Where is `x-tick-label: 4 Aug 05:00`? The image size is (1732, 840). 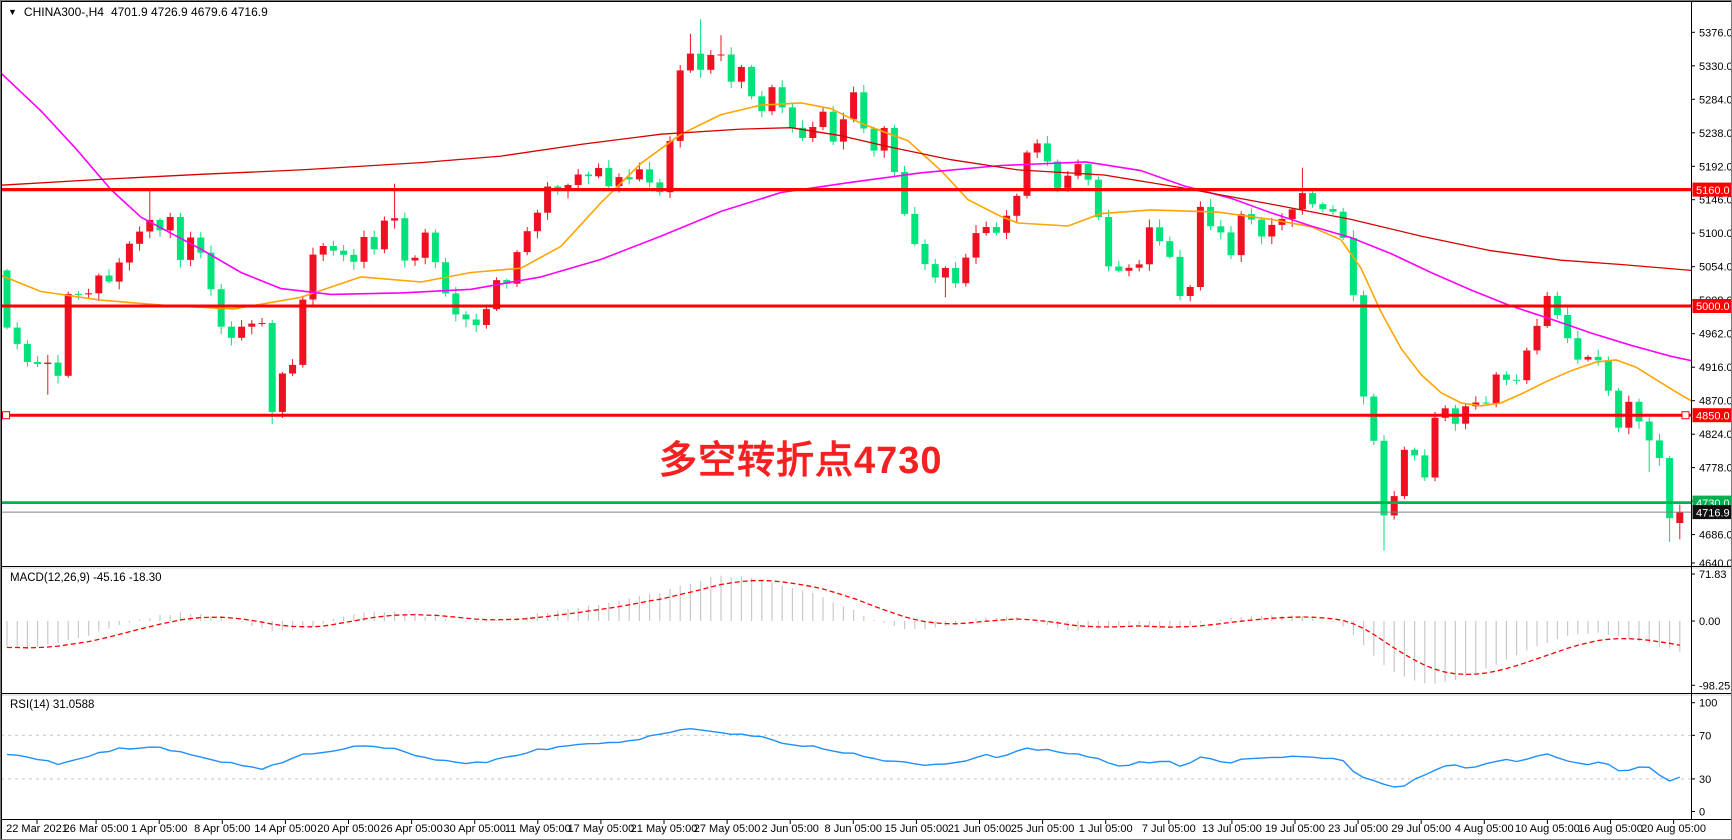
x-tick-label: 4 Aug 05:00 is located at coordinates (1484, 829).